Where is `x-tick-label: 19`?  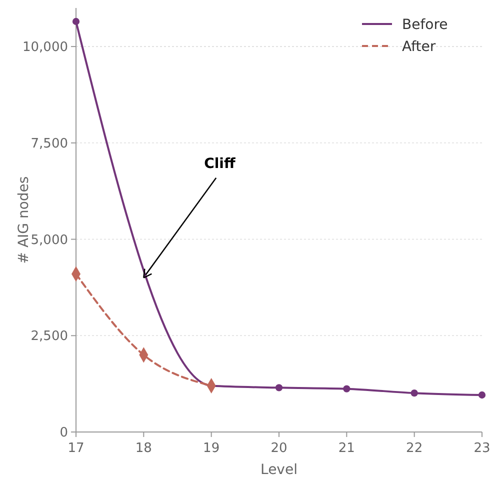 x-tick-label: 19 is located at coordinates (211, 448).